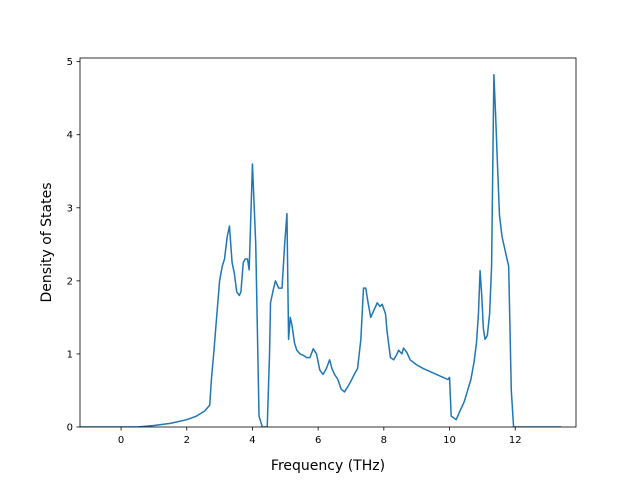  What do you see at coordinates (70, 62) in the screenshot?
I see `y-tick-label: 5` at bounding box center [70, 62].